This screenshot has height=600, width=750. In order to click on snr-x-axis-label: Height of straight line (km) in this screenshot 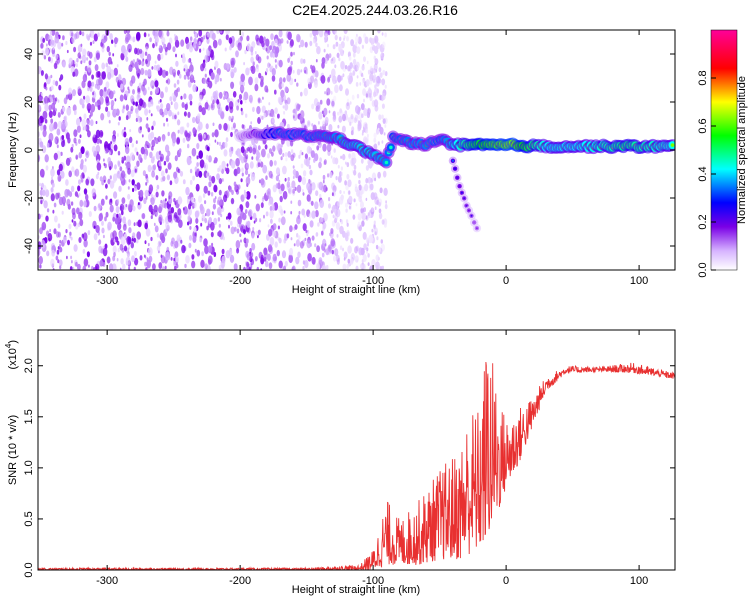, I will do `click(356, 590)`.